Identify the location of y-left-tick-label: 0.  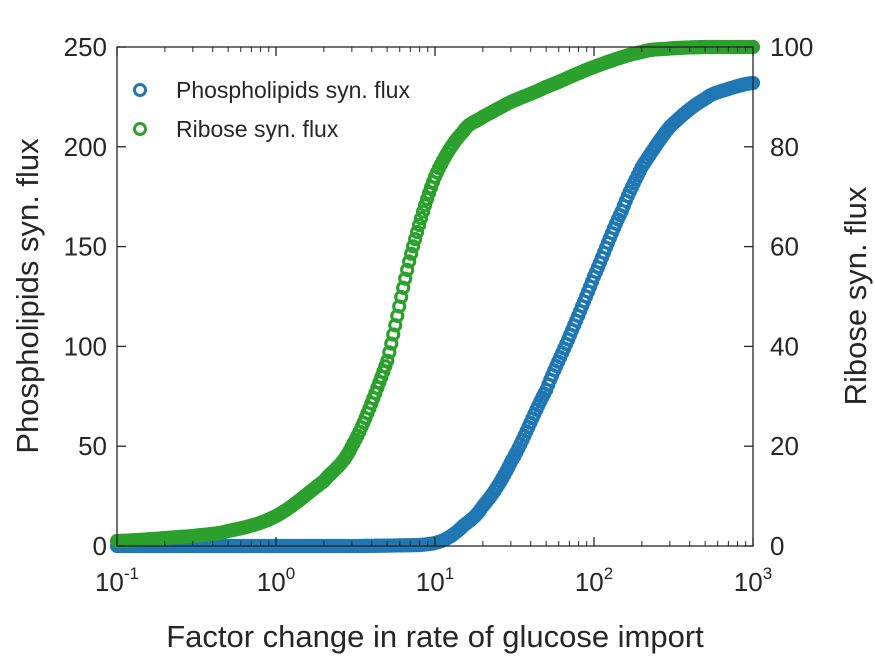
(100, 546).